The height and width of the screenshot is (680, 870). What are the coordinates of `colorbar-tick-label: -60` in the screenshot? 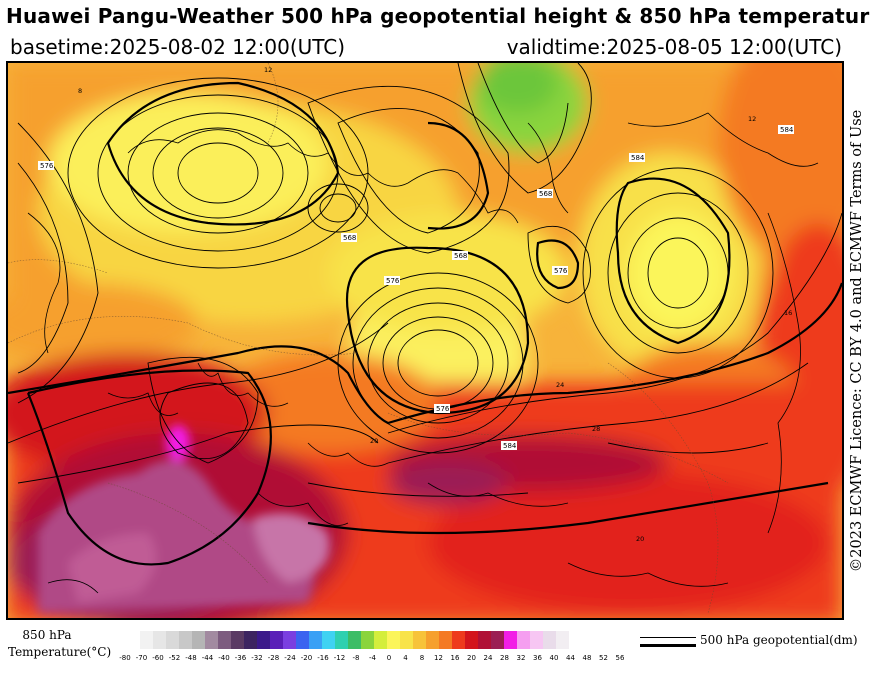 It's located at (158, 658).